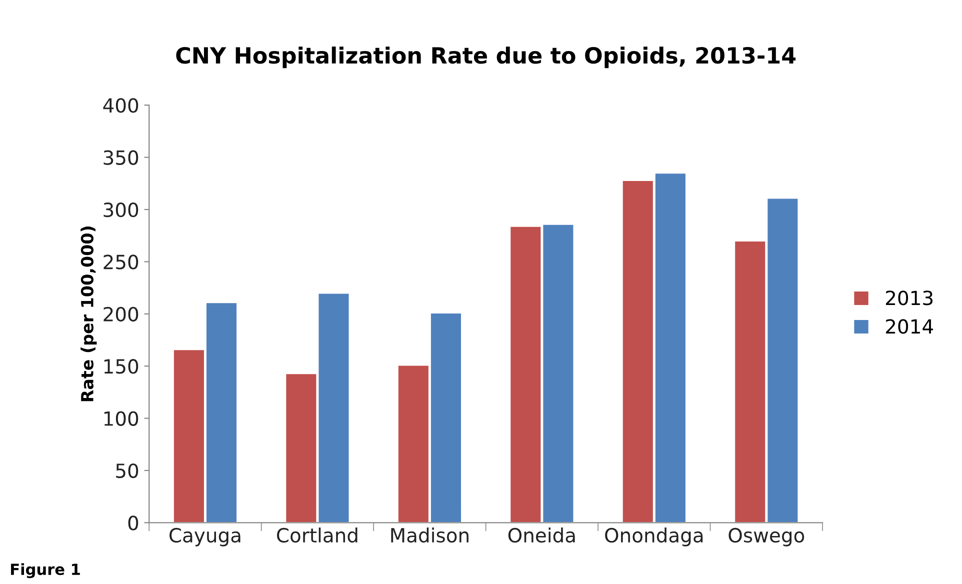  I want to click on y-tick-label: 200, so click(121, 314).